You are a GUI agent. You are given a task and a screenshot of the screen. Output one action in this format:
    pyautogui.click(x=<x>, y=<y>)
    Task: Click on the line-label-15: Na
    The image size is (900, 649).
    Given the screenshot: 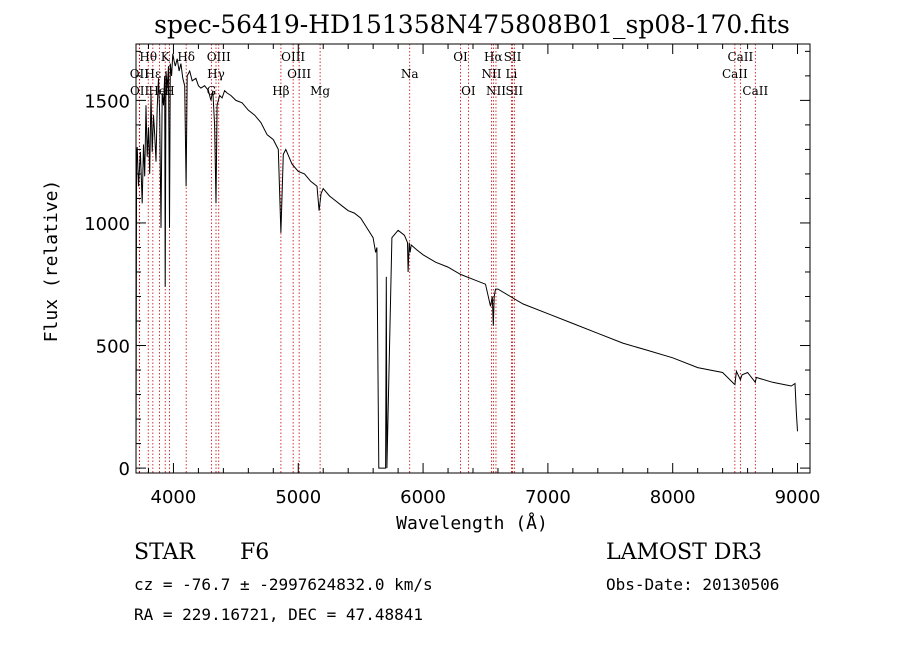 What is the action you would take?
    pyautogui.click(x=410, y=74)
    